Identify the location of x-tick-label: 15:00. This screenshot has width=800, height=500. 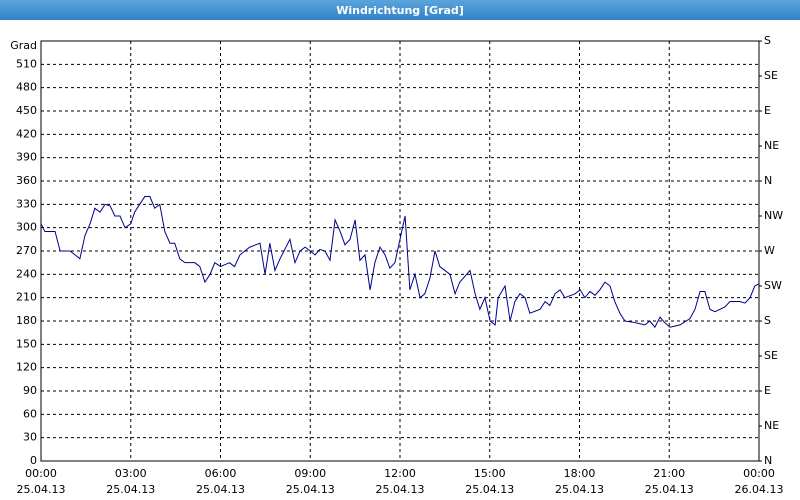
(490, 473).